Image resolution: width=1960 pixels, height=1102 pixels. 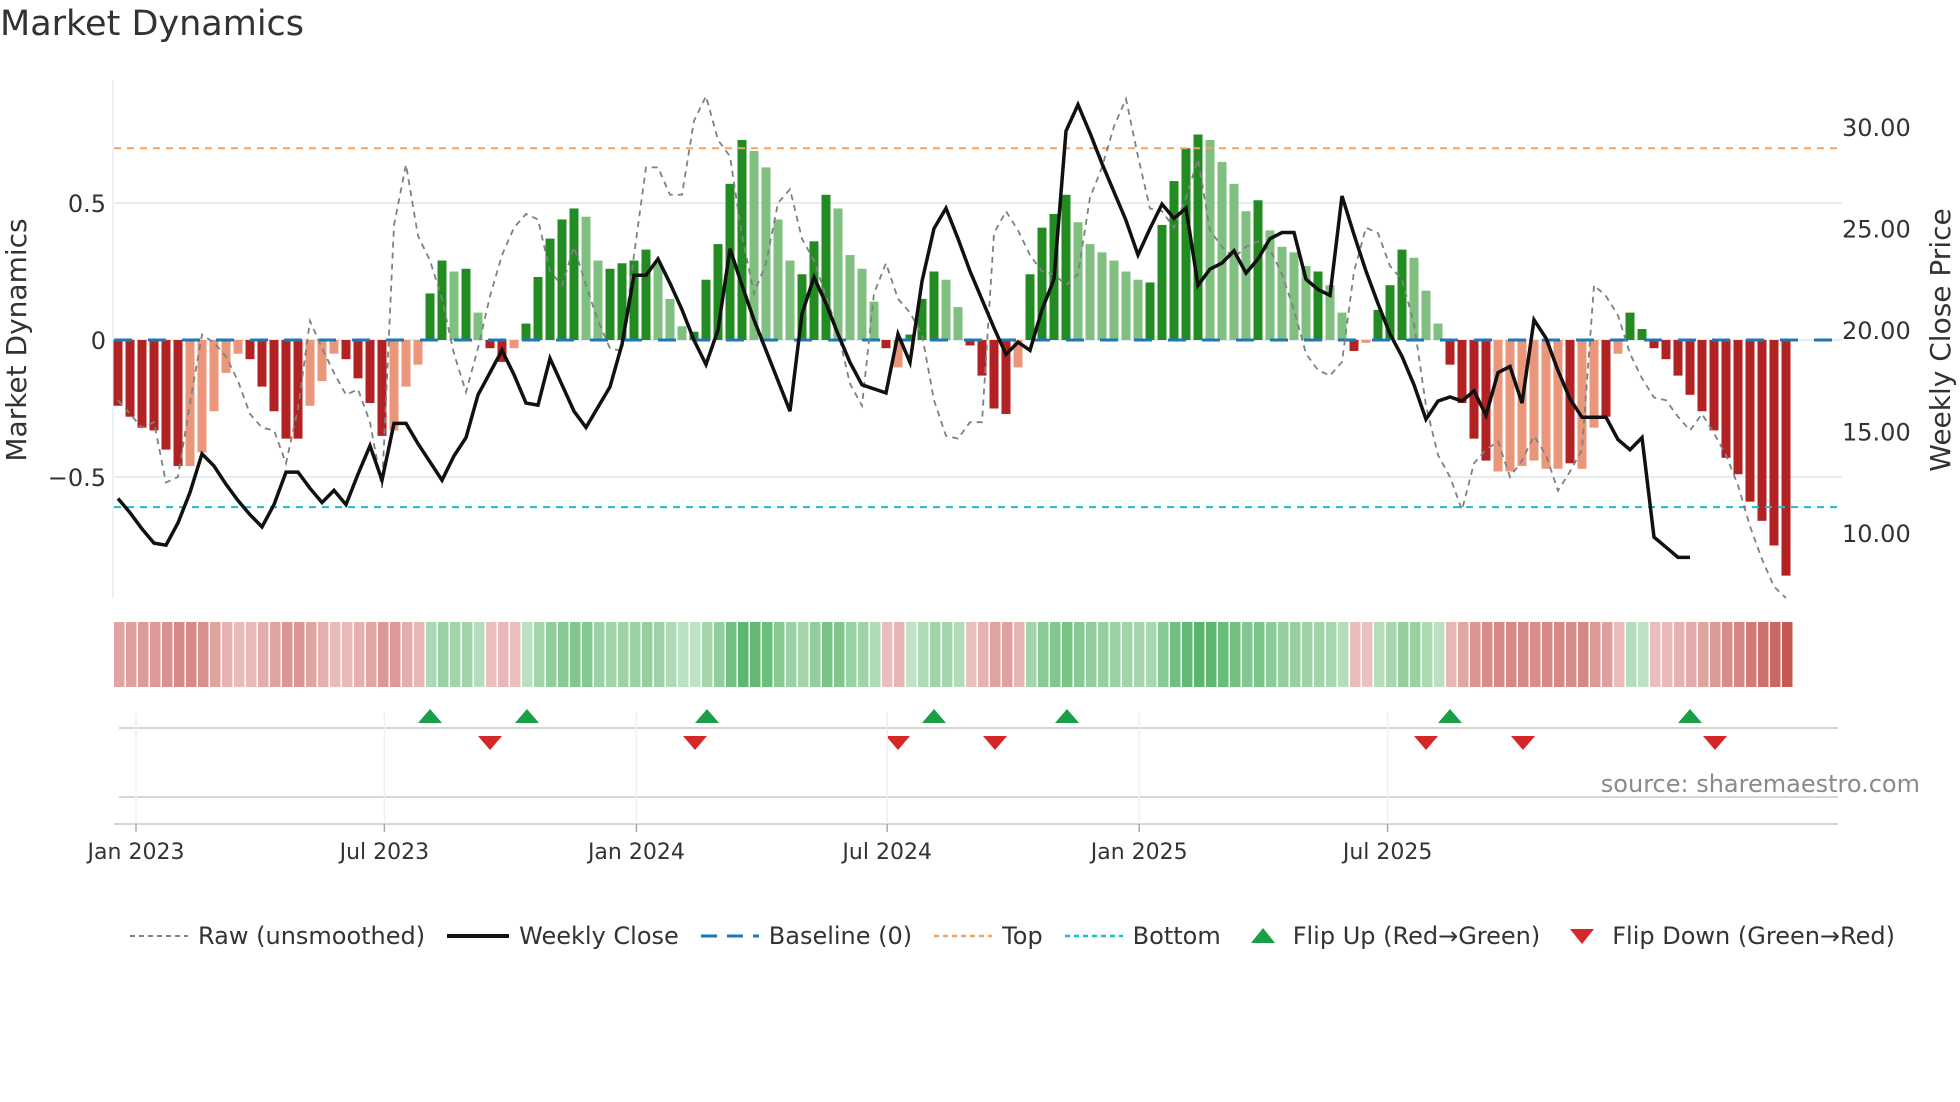 What do you see at coordinates (840, 936) in the screenshot?
I see `legend-label: Baseline (0)` at bounding box center [840, 936].